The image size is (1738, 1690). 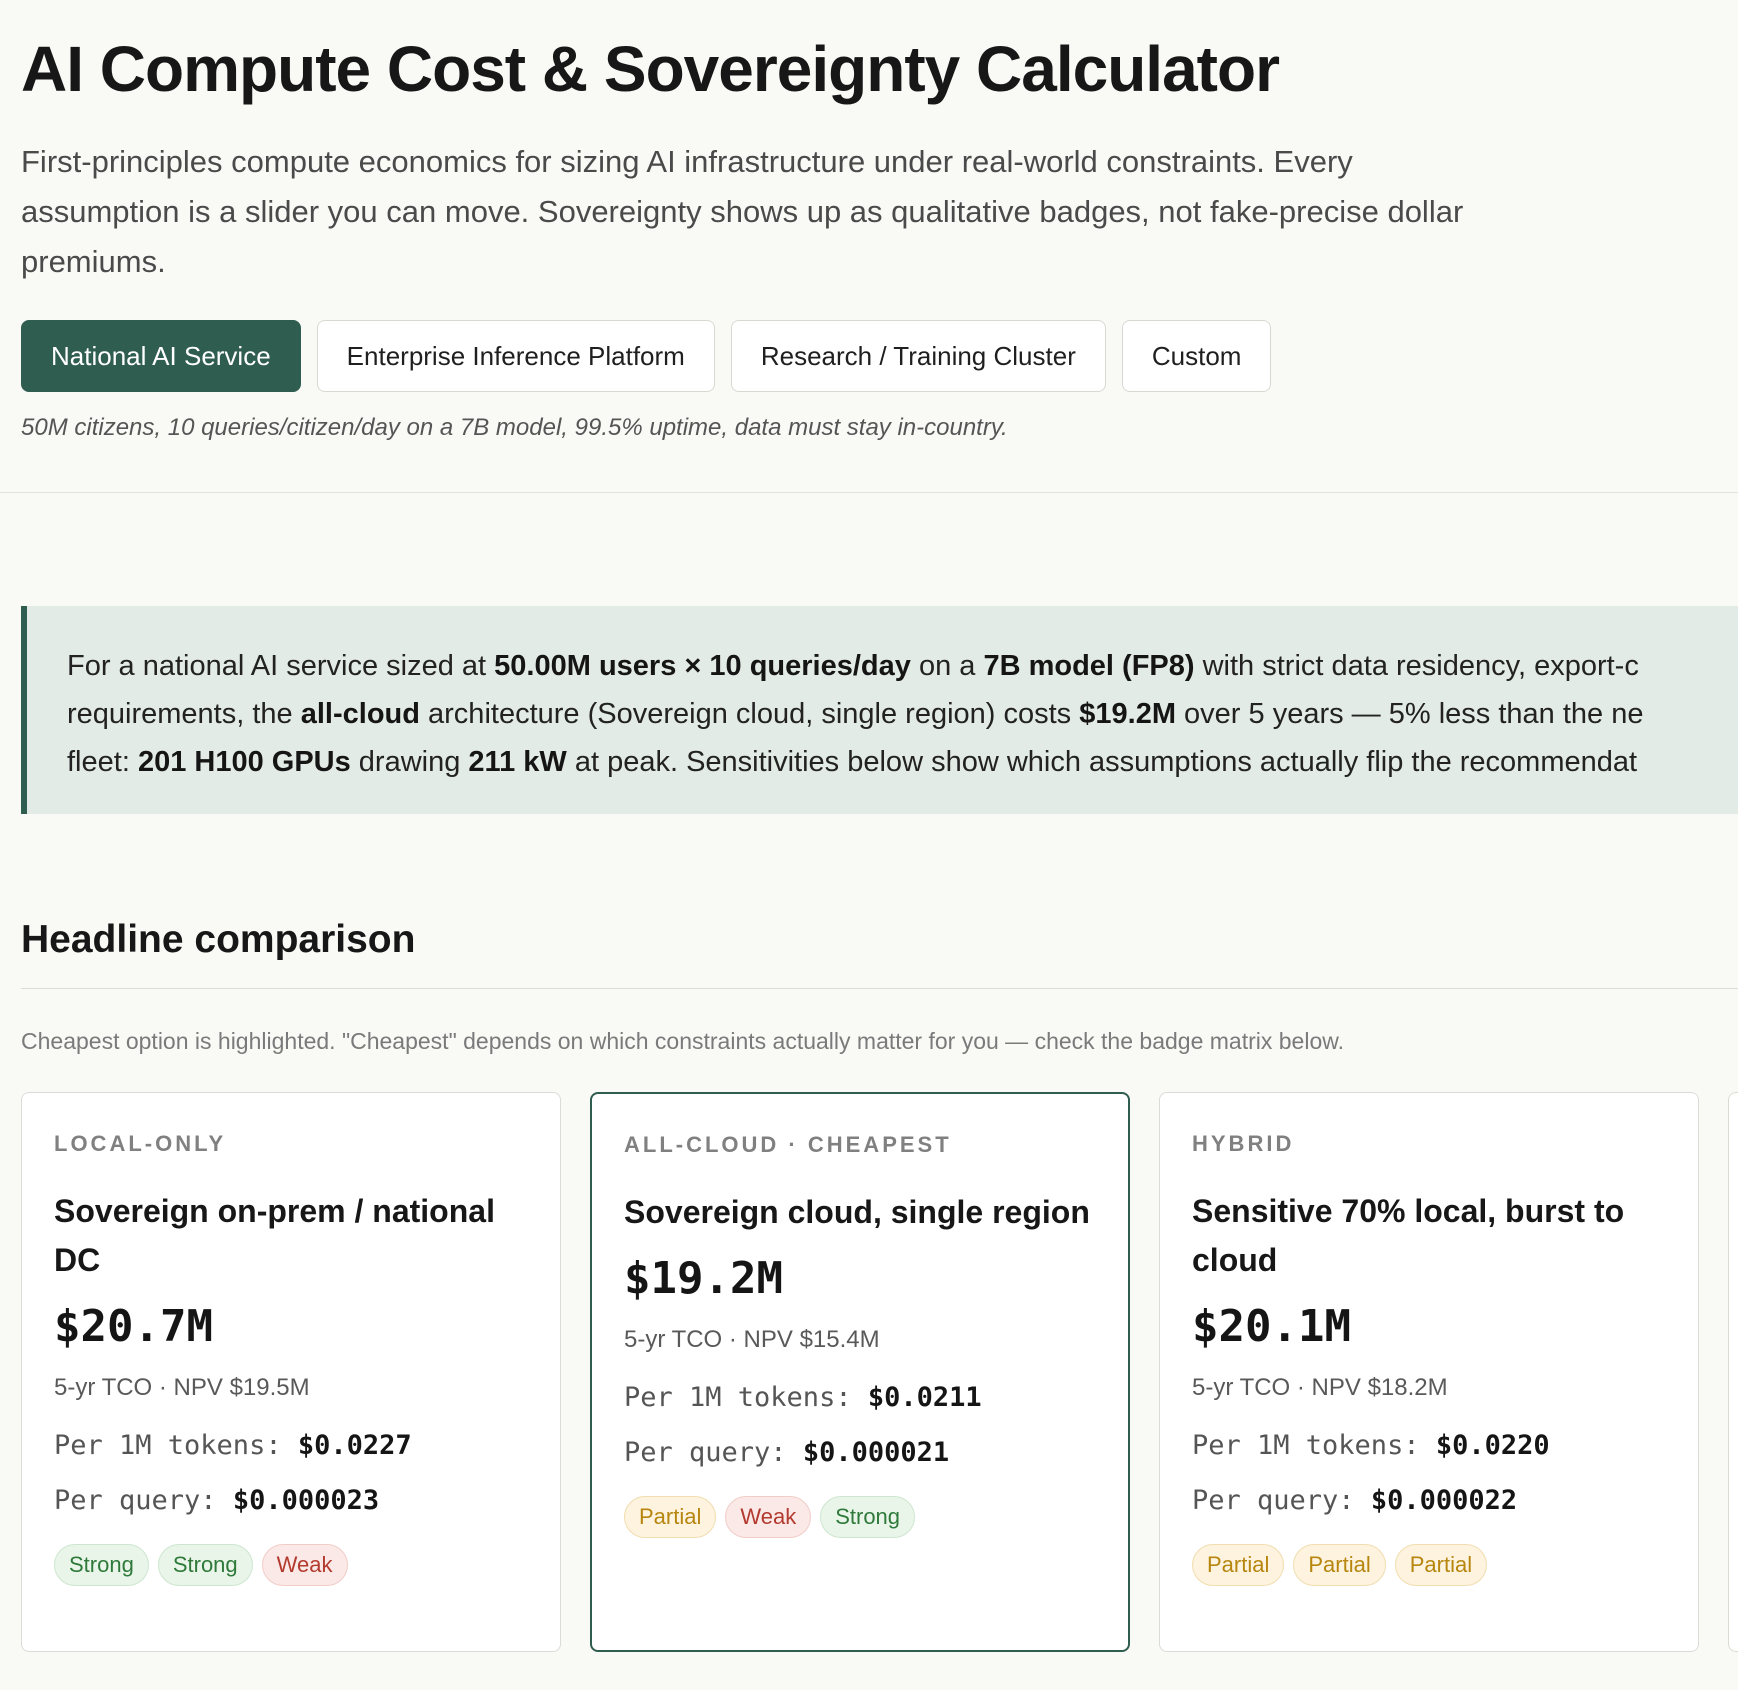 What do you see at coordinates (409, 762) in the screenshot?
I see `summary-text: drawing` at bounding box center [409, 762].